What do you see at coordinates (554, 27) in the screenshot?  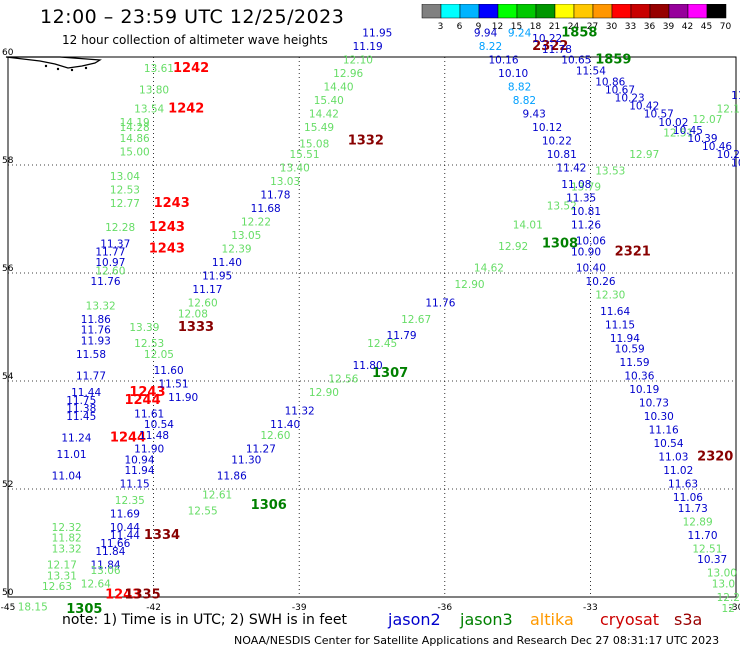 I see `scale-label: 21` at bounding box center [554, 27].